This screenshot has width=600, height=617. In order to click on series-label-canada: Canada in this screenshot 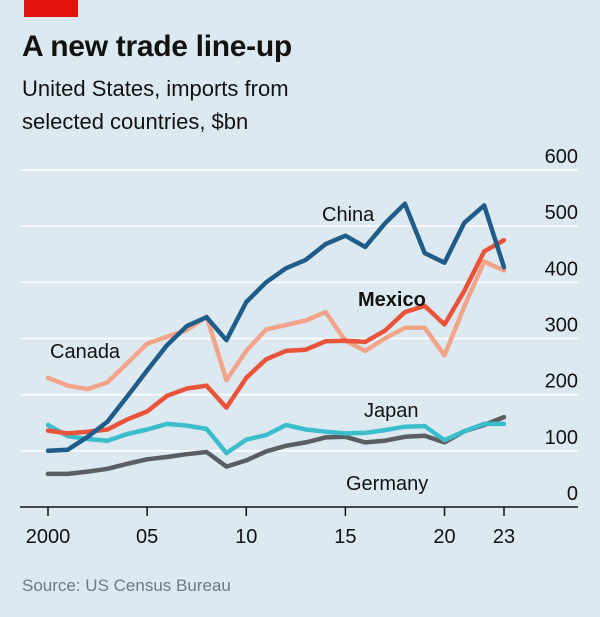, I will do `click(85, 352)`.